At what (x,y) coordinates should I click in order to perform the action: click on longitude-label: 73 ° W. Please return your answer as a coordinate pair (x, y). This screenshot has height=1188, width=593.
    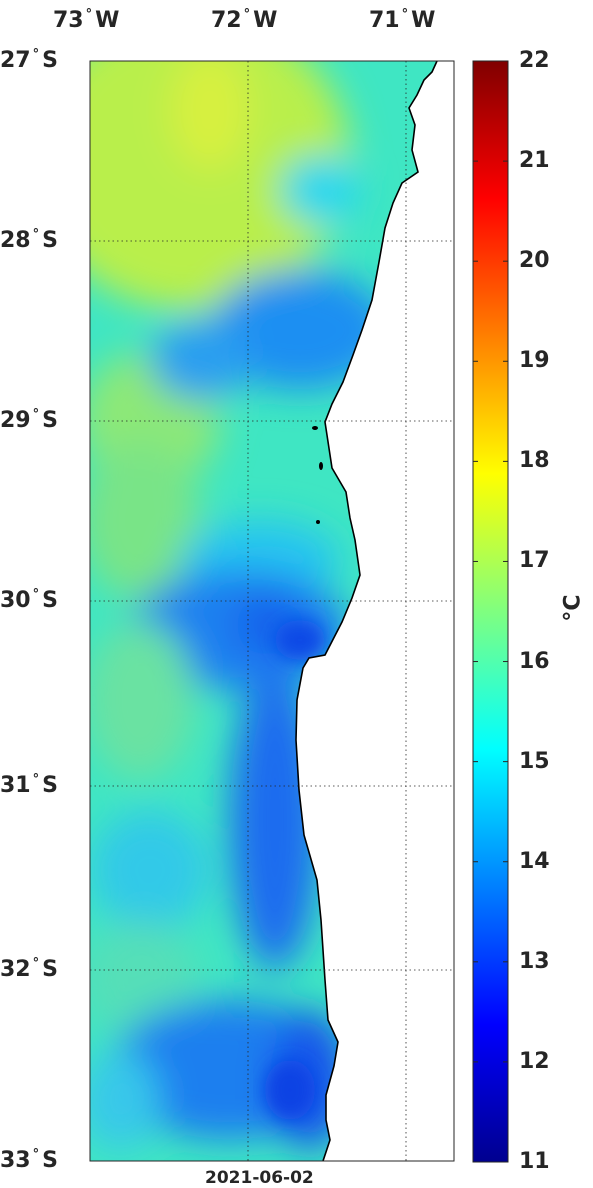
    Looking at the image, I should click on (86, 20).